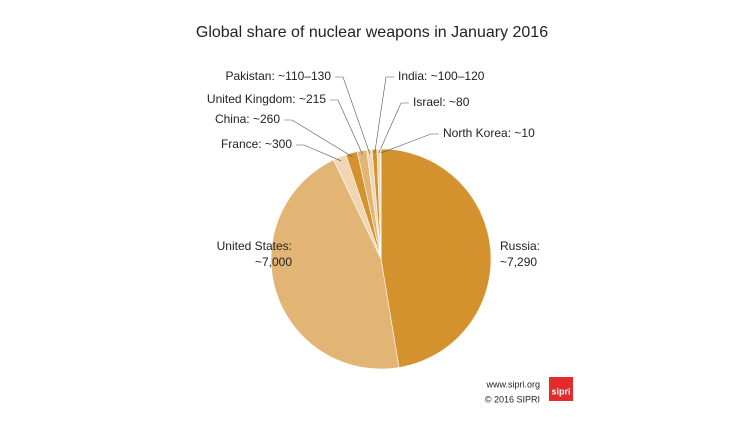  I want to click on slice-label: Pakistan: ~110–130, so click(278, 76).